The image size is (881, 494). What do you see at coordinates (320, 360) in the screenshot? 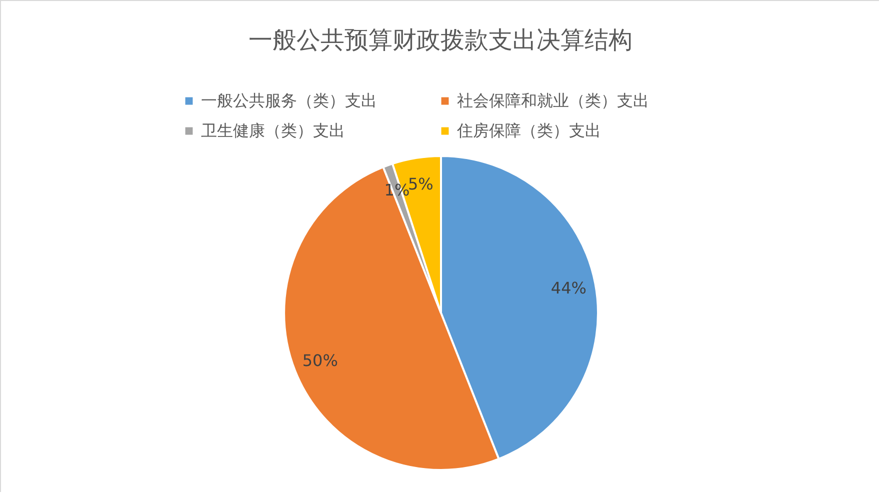
I see `data-label: 50%` at bounding box center [320, 360].